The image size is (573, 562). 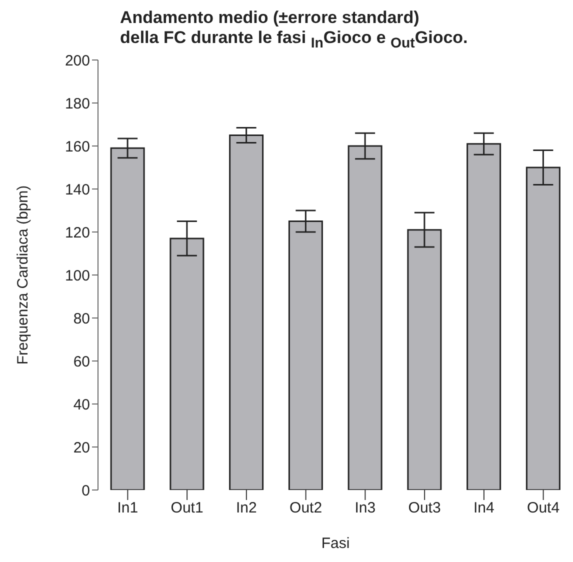 What do you see at coordinates (86, 491) in the screenshot?
I see `y-tick-label: 0` at bounding box center [86, 491].